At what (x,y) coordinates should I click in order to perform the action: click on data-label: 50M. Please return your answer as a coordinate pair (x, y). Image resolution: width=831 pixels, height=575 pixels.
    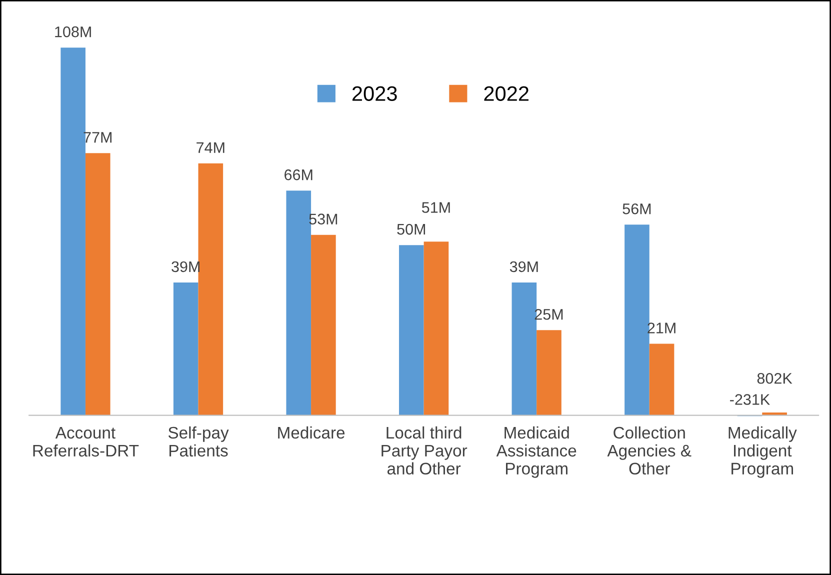
    Looking at the image, I should click on (411, 229).